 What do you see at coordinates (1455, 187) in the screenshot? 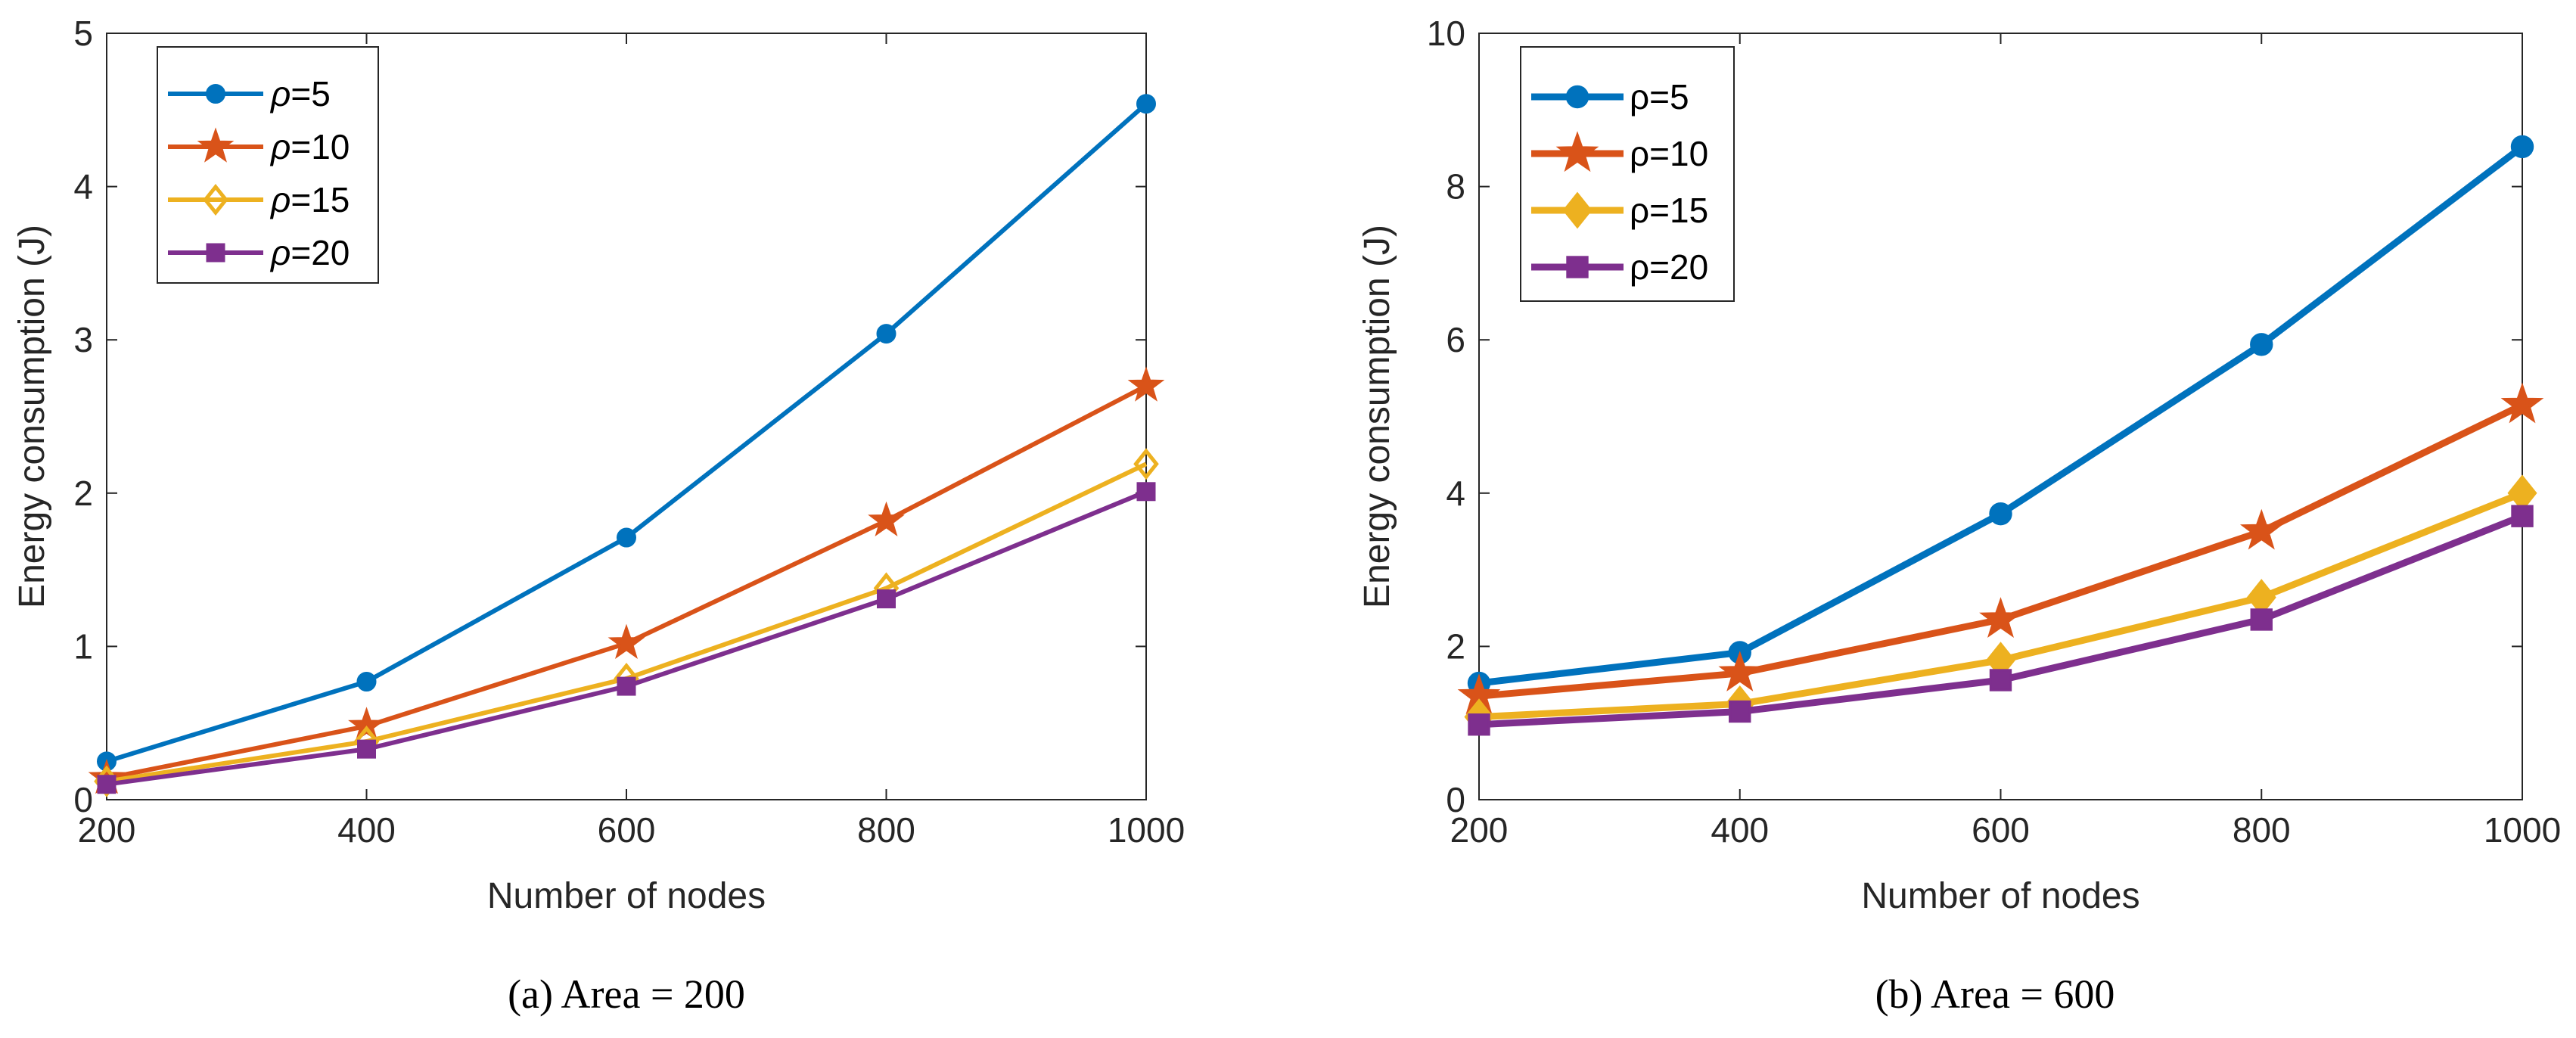
I see `y-tick-label: 8` at bounding box center [1455, 187].